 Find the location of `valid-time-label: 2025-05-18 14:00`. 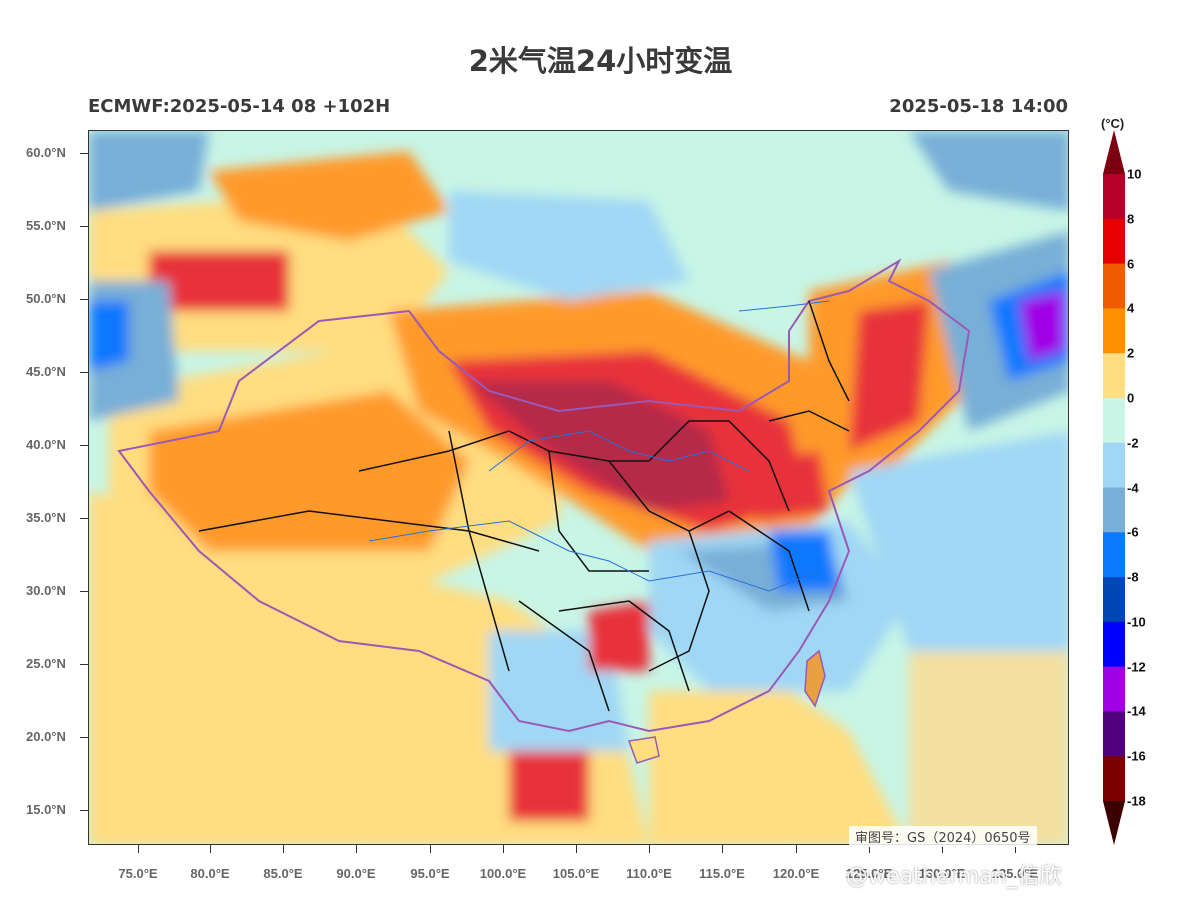

valid-time-label: 2025-05-18 14:00 is located at coordinates (978, 106).